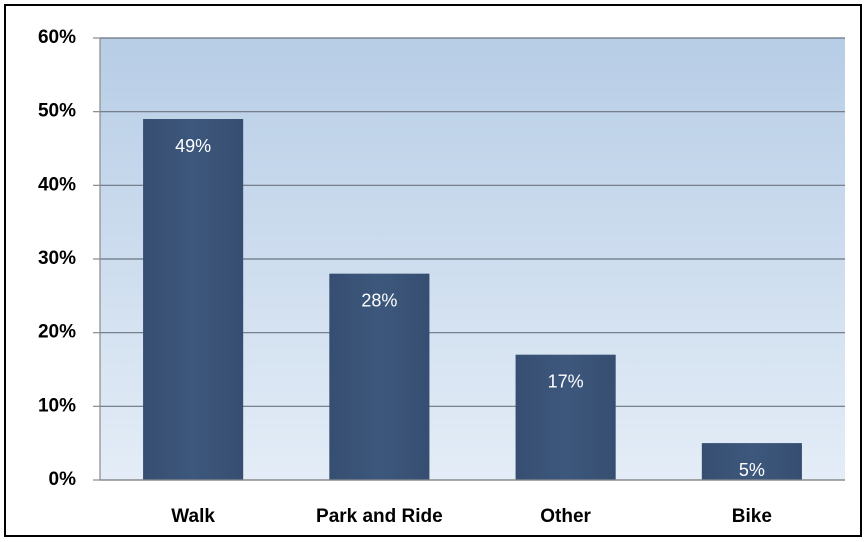 The image size is (867, 542). Describe the element at coordinates (57, 405) in the screenshot. I see `y-tick-label: 10%` at that location.